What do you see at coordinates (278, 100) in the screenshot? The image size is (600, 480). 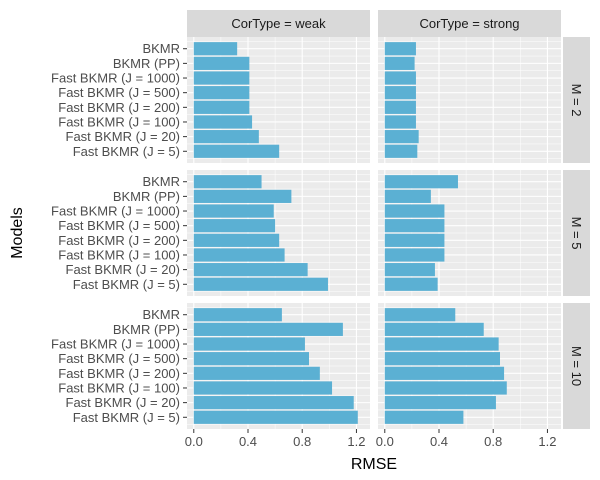 I see `panel-r0-c0` at bounding box center [278, 100].